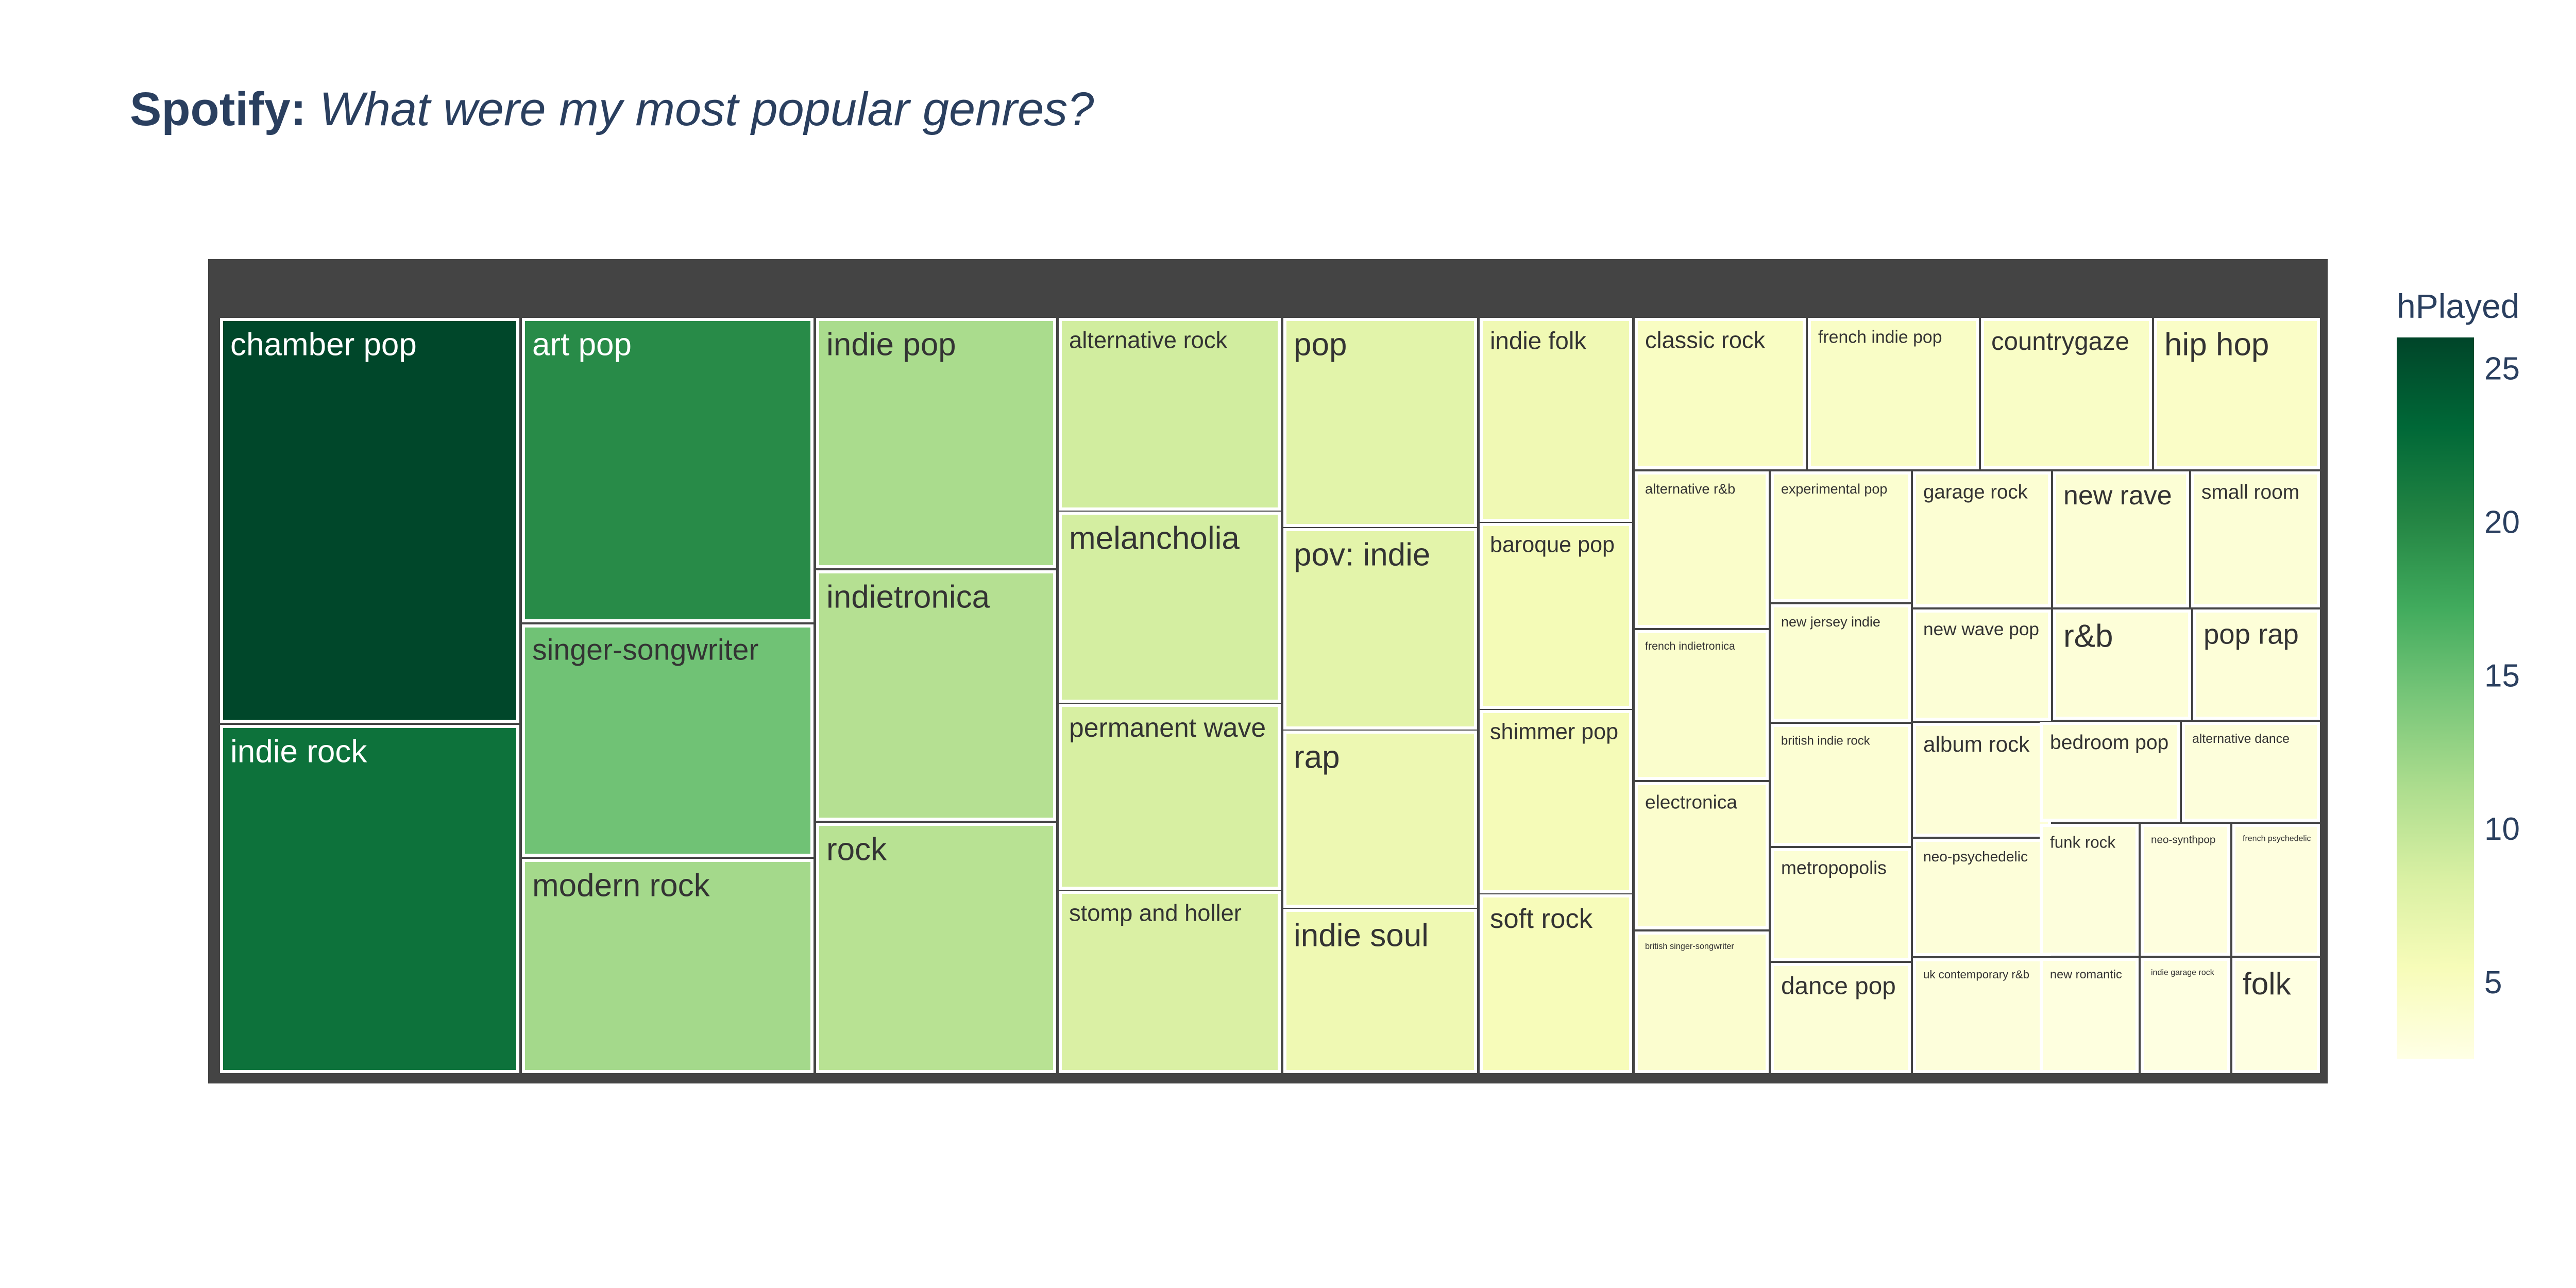  I want to click on tile-funk-rock: funk rock, so click(2089, 890).